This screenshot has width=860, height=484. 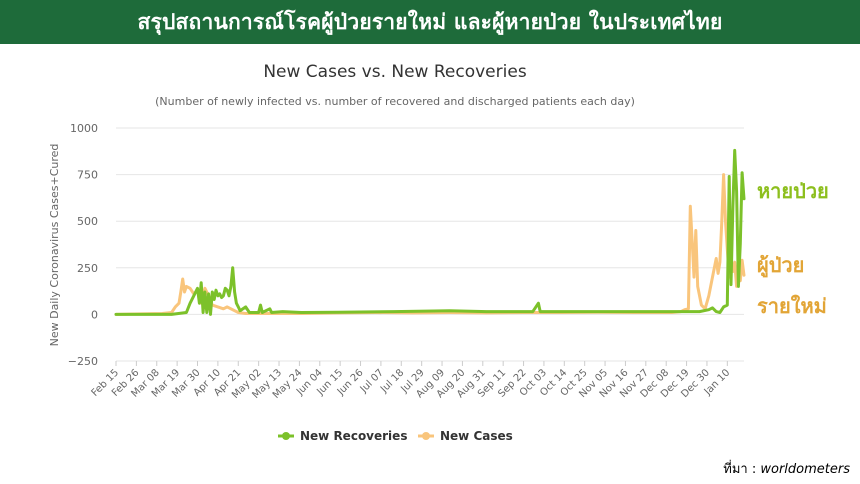 What do you see at coordinates (94, 314) in the screenshot?
I see `y-tick-label: 0` at bounding box center [94, 314].